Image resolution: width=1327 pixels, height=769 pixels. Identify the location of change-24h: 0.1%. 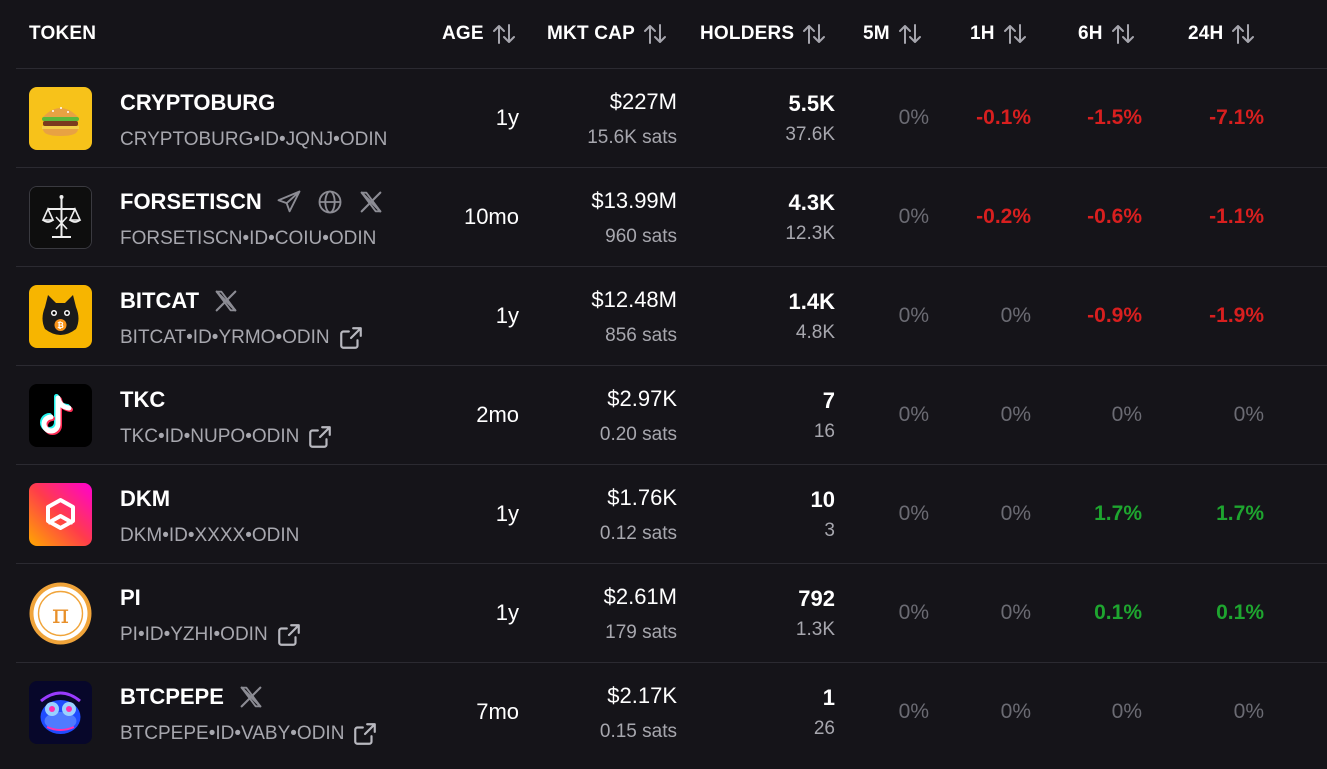
(1240, 612).